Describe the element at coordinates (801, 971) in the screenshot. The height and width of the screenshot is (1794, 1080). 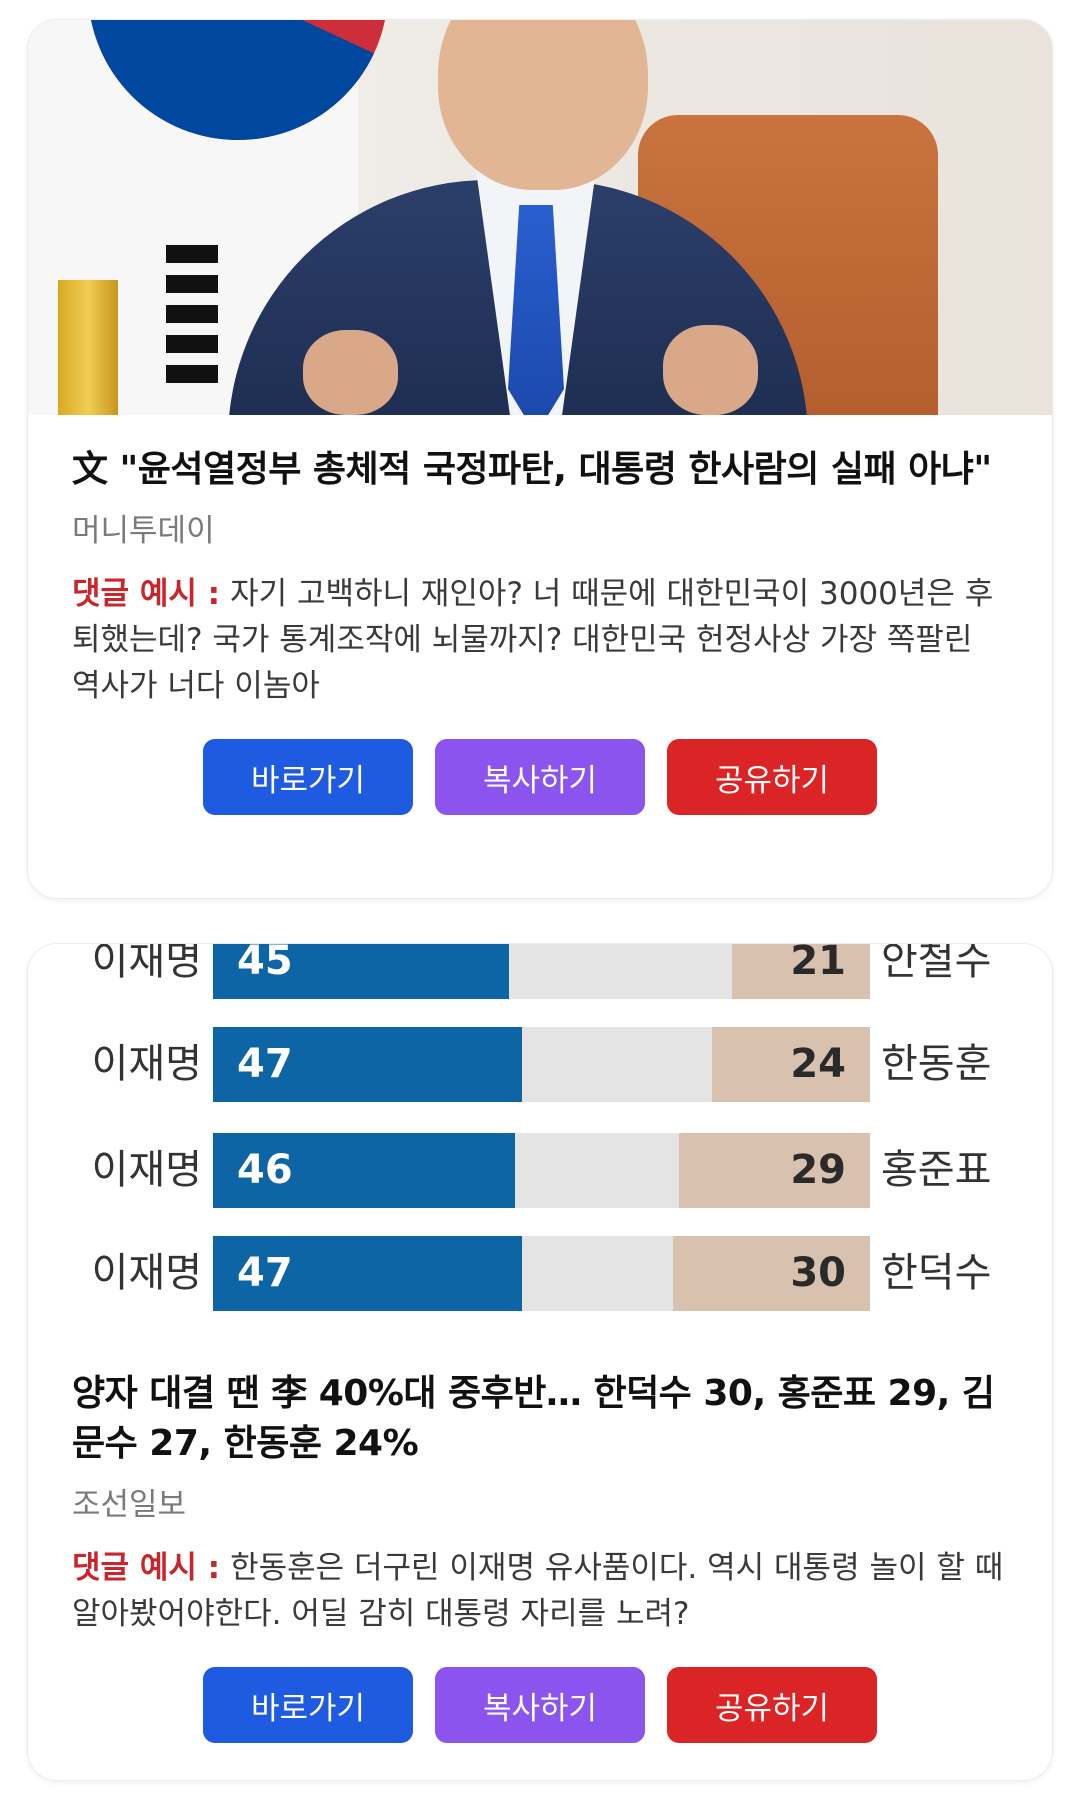
I see `chart-bar-b: 21` at that location.